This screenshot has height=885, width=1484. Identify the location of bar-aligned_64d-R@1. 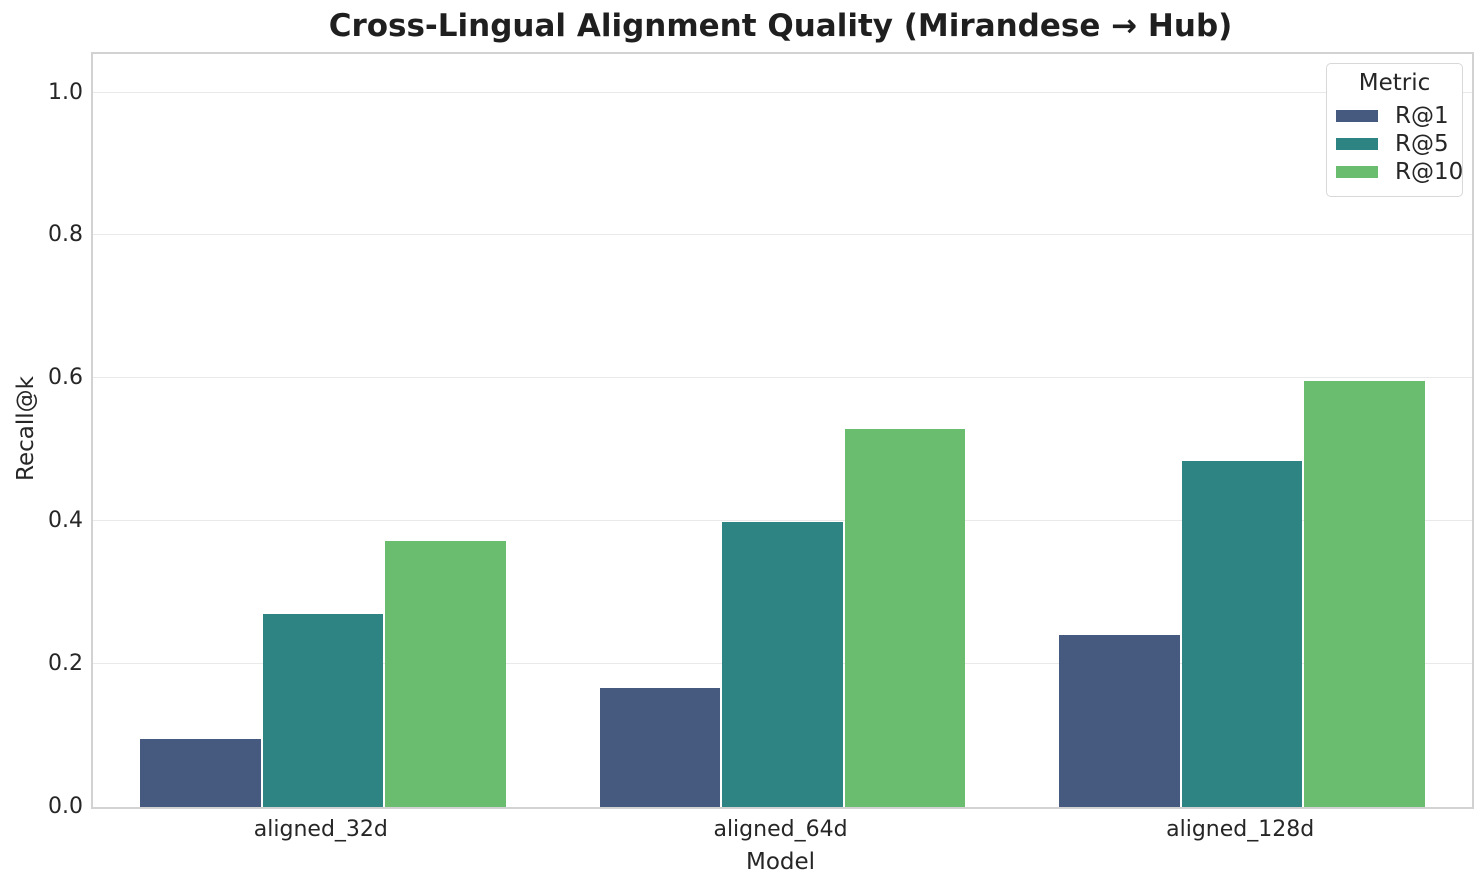
(660, 747).